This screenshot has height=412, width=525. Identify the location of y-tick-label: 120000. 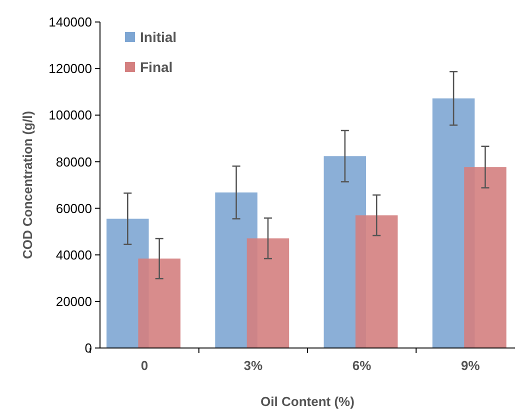
(70, 68).